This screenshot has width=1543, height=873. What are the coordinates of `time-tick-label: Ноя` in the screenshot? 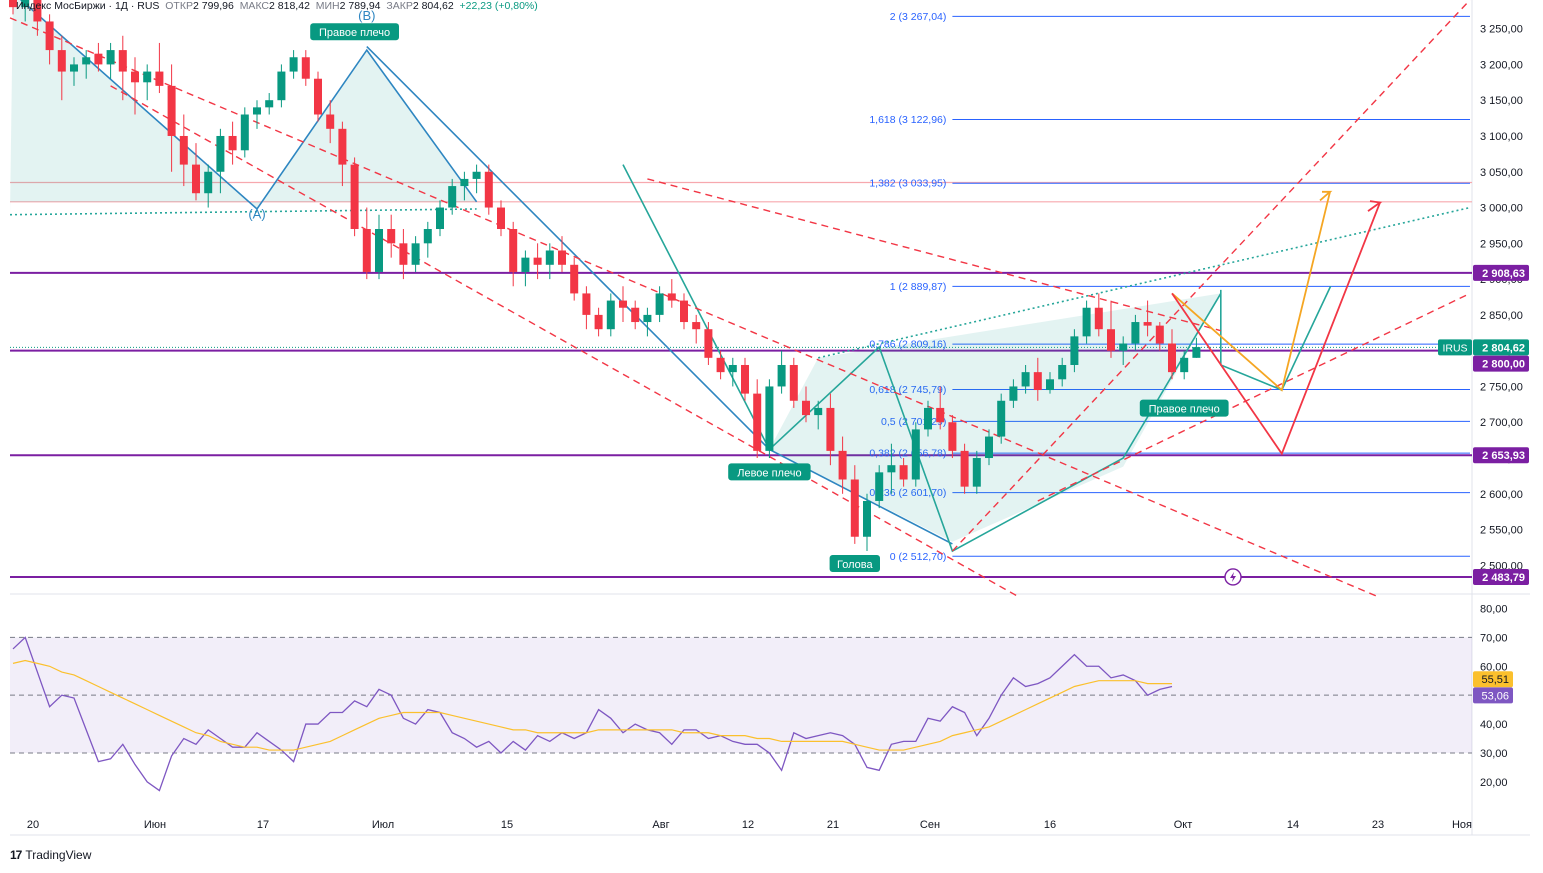 It's located at (1462, 825).